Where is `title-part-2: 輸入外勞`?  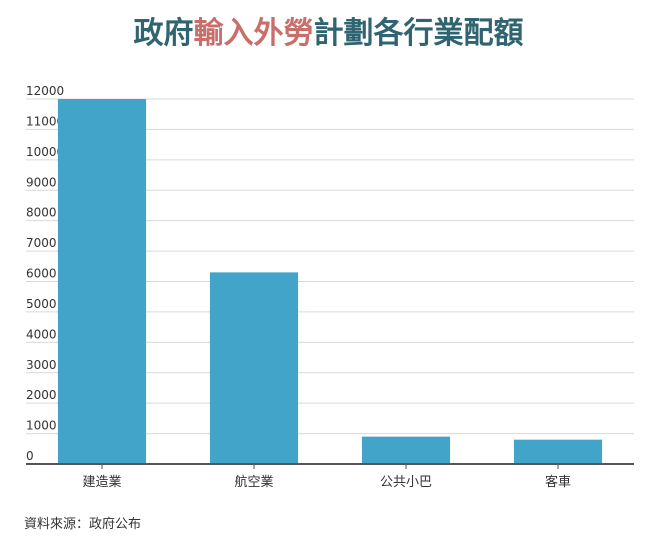 title-part-2: 輸入外勞 is located at coordinates (253, 33).